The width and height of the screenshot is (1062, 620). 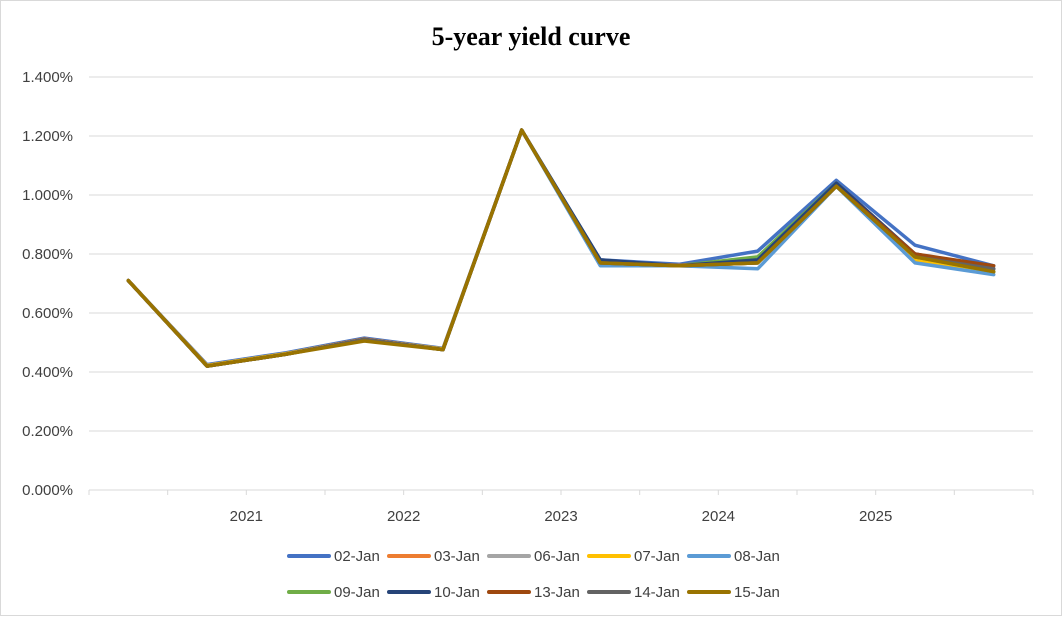 What do you see at coordinates (531, 36) in the screenshot?
I see `chart-title: 5-year yield curve` at bounding box center [531, 36].